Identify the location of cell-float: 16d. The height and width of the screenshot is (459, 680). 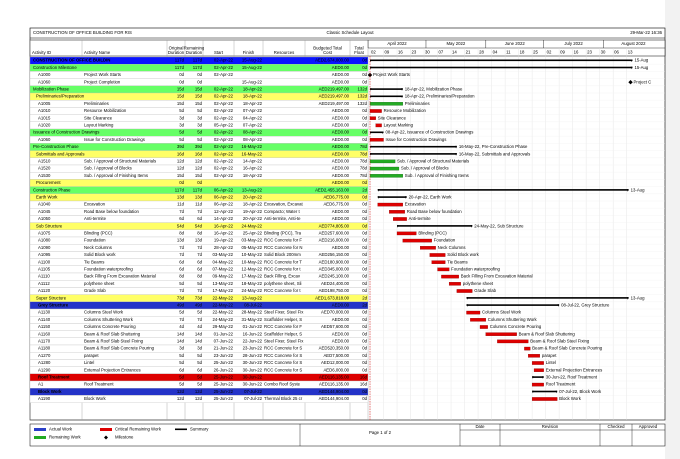
(364, 384).